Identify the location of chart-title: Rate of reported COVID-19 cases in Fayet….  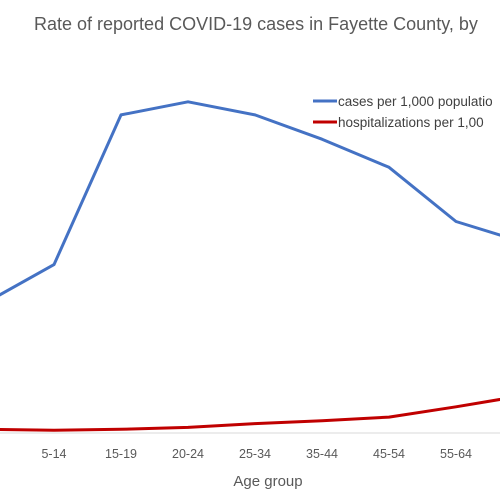
(256, 24).